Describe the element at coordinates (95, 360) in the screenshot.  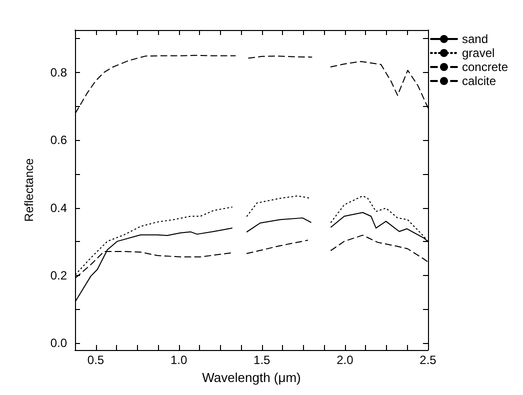
I see `x-tick-label: 0.5` at that location.